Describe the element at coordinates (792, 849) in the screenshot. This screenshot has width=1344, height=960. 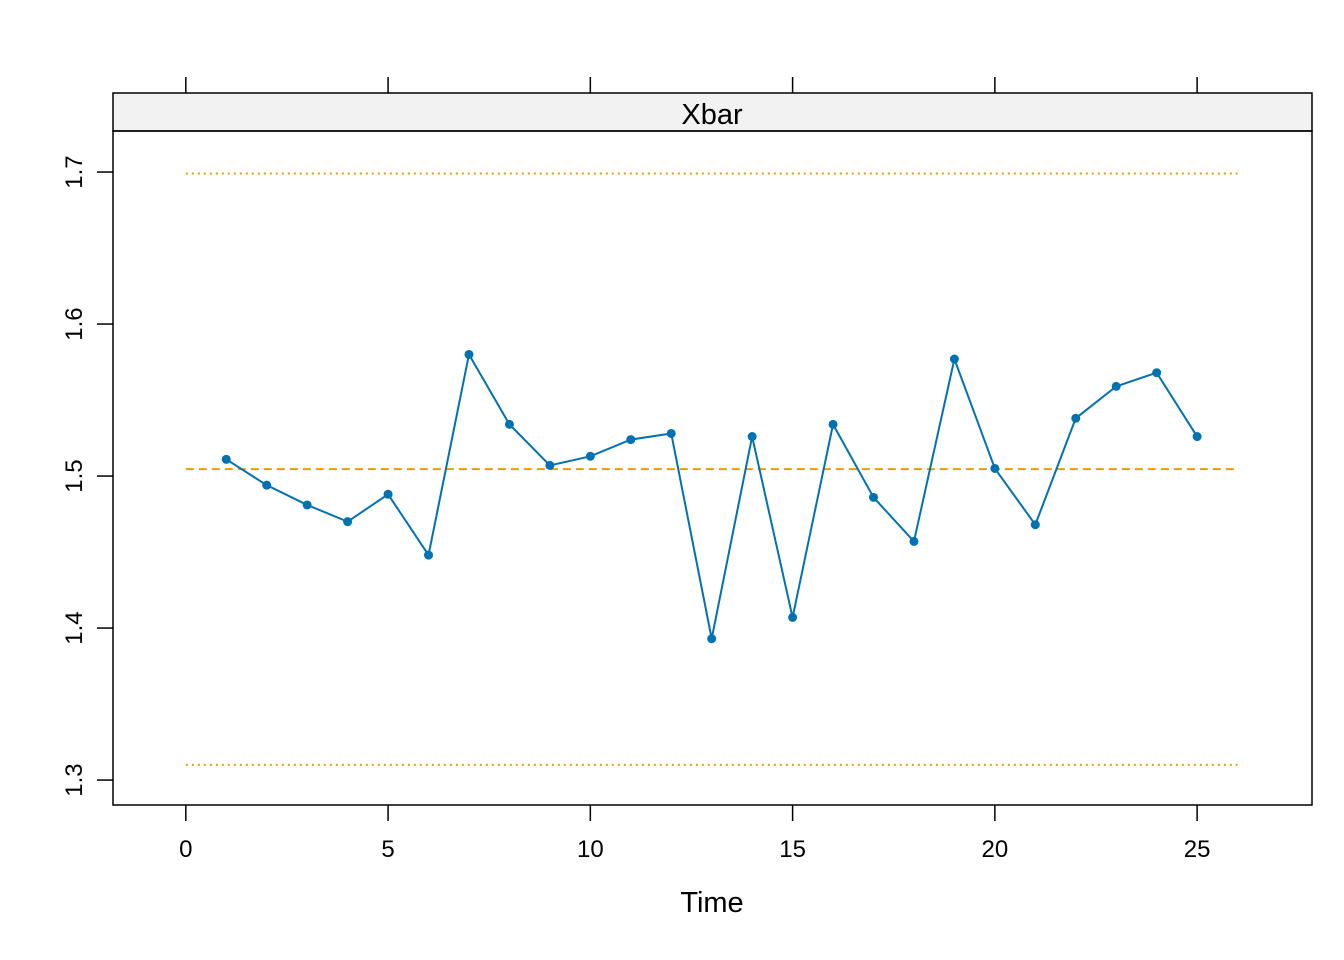
I see `x-tick-label: 15` at that location.